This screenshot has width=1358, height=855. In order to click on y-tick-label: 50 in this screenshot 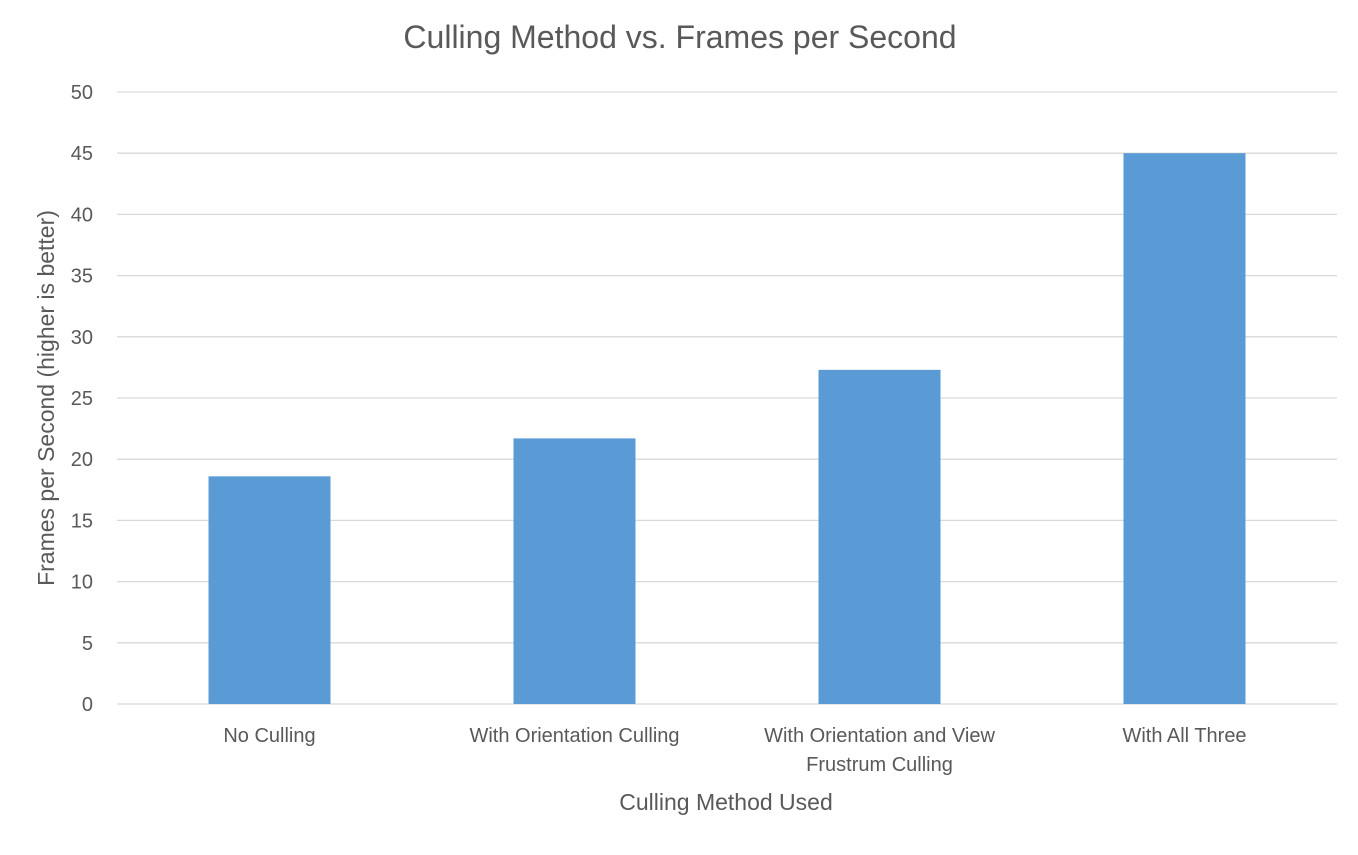, I will do `click(82, 93)`.